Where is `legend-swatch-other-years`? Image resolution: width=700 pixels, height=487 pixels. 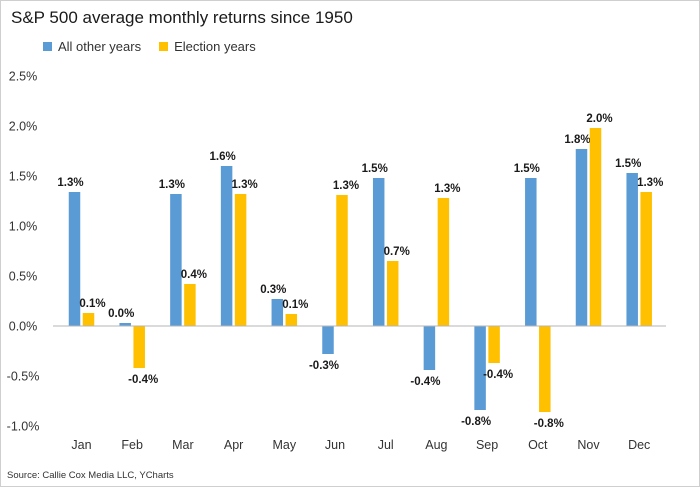
legend-swatch-other-years is located at coordinates (47, 46).